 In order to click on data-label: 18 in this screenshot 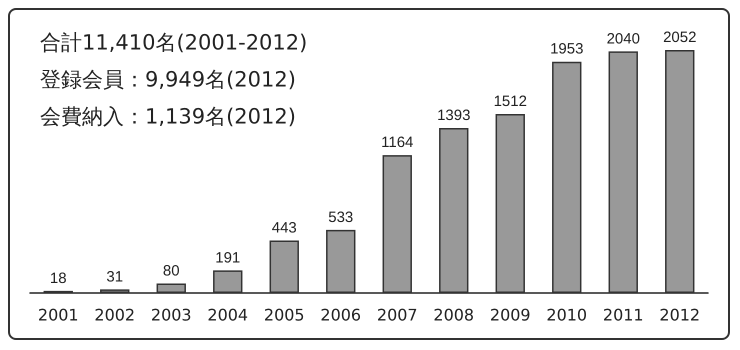, I will do `click(58, 278)`.